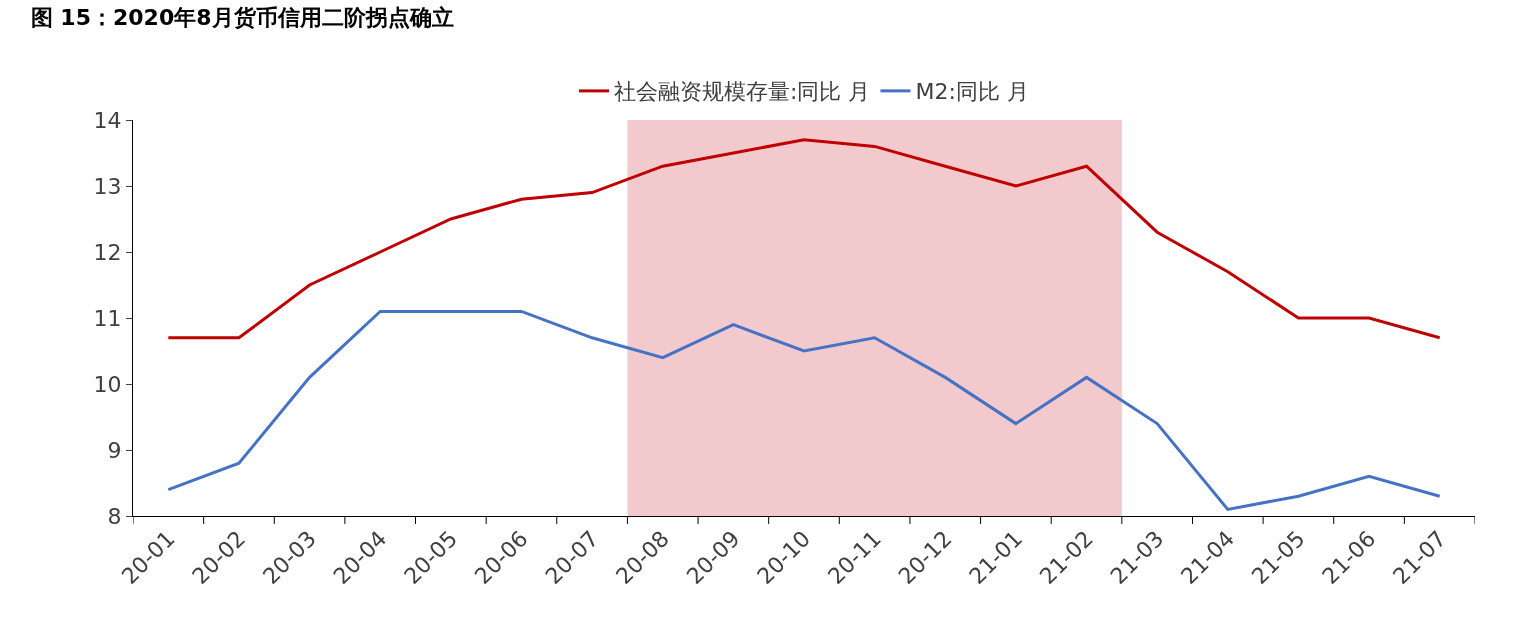 The height and width of the screenshot is (626, 1535). What do you see at coordinates (107, 252) in the screenshot?
I see `y-tick-label: 12` at bounding box center [107, 252].